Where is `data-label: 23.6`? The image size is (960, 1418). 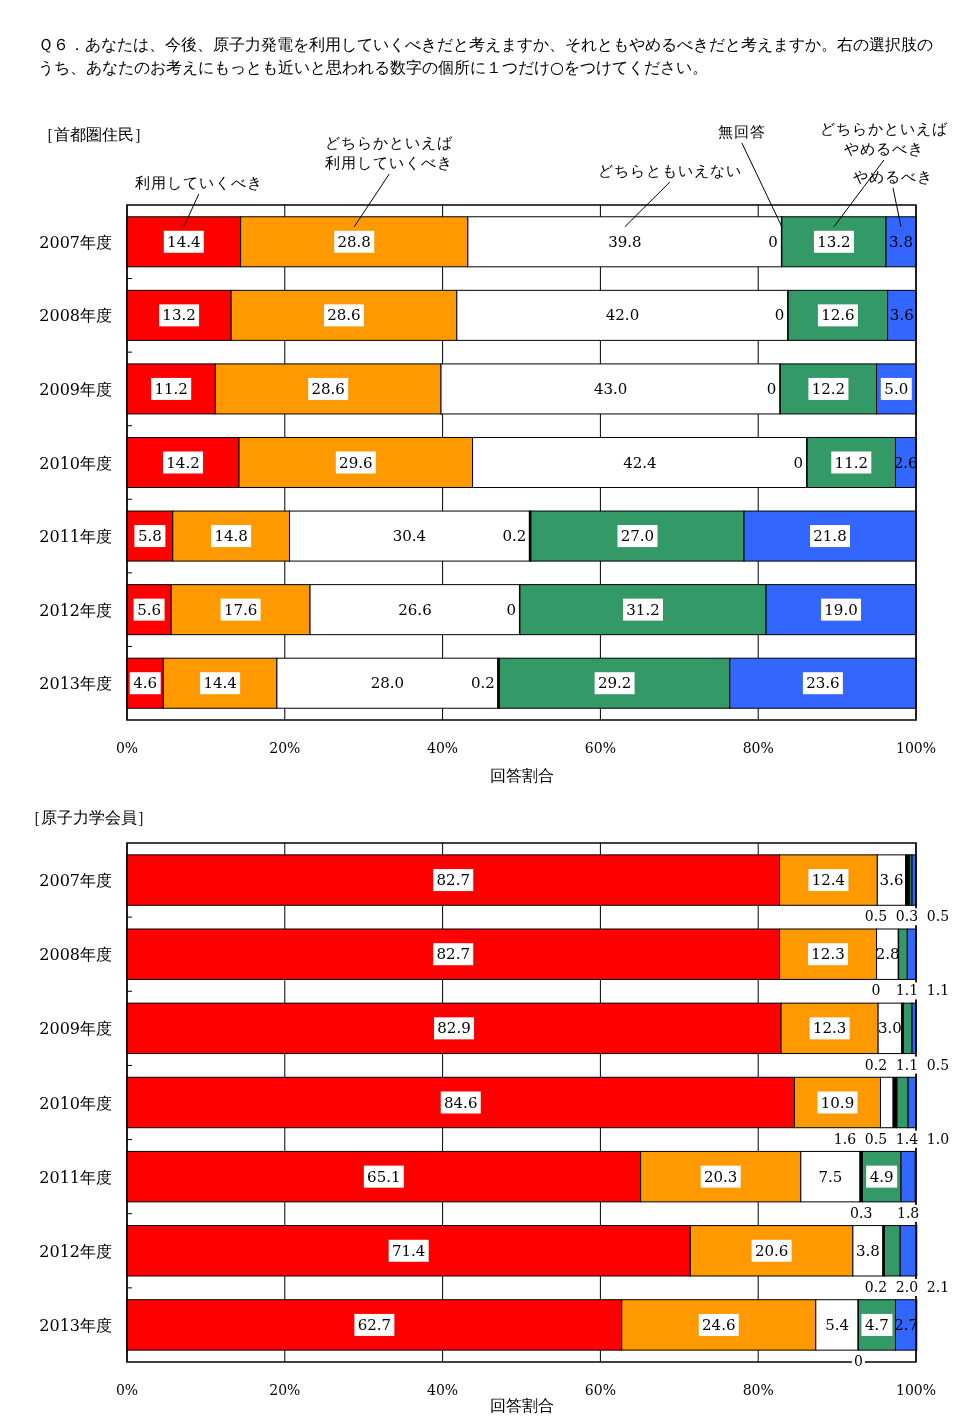
data-label: 23.6 is located at coordinates (823, 683).